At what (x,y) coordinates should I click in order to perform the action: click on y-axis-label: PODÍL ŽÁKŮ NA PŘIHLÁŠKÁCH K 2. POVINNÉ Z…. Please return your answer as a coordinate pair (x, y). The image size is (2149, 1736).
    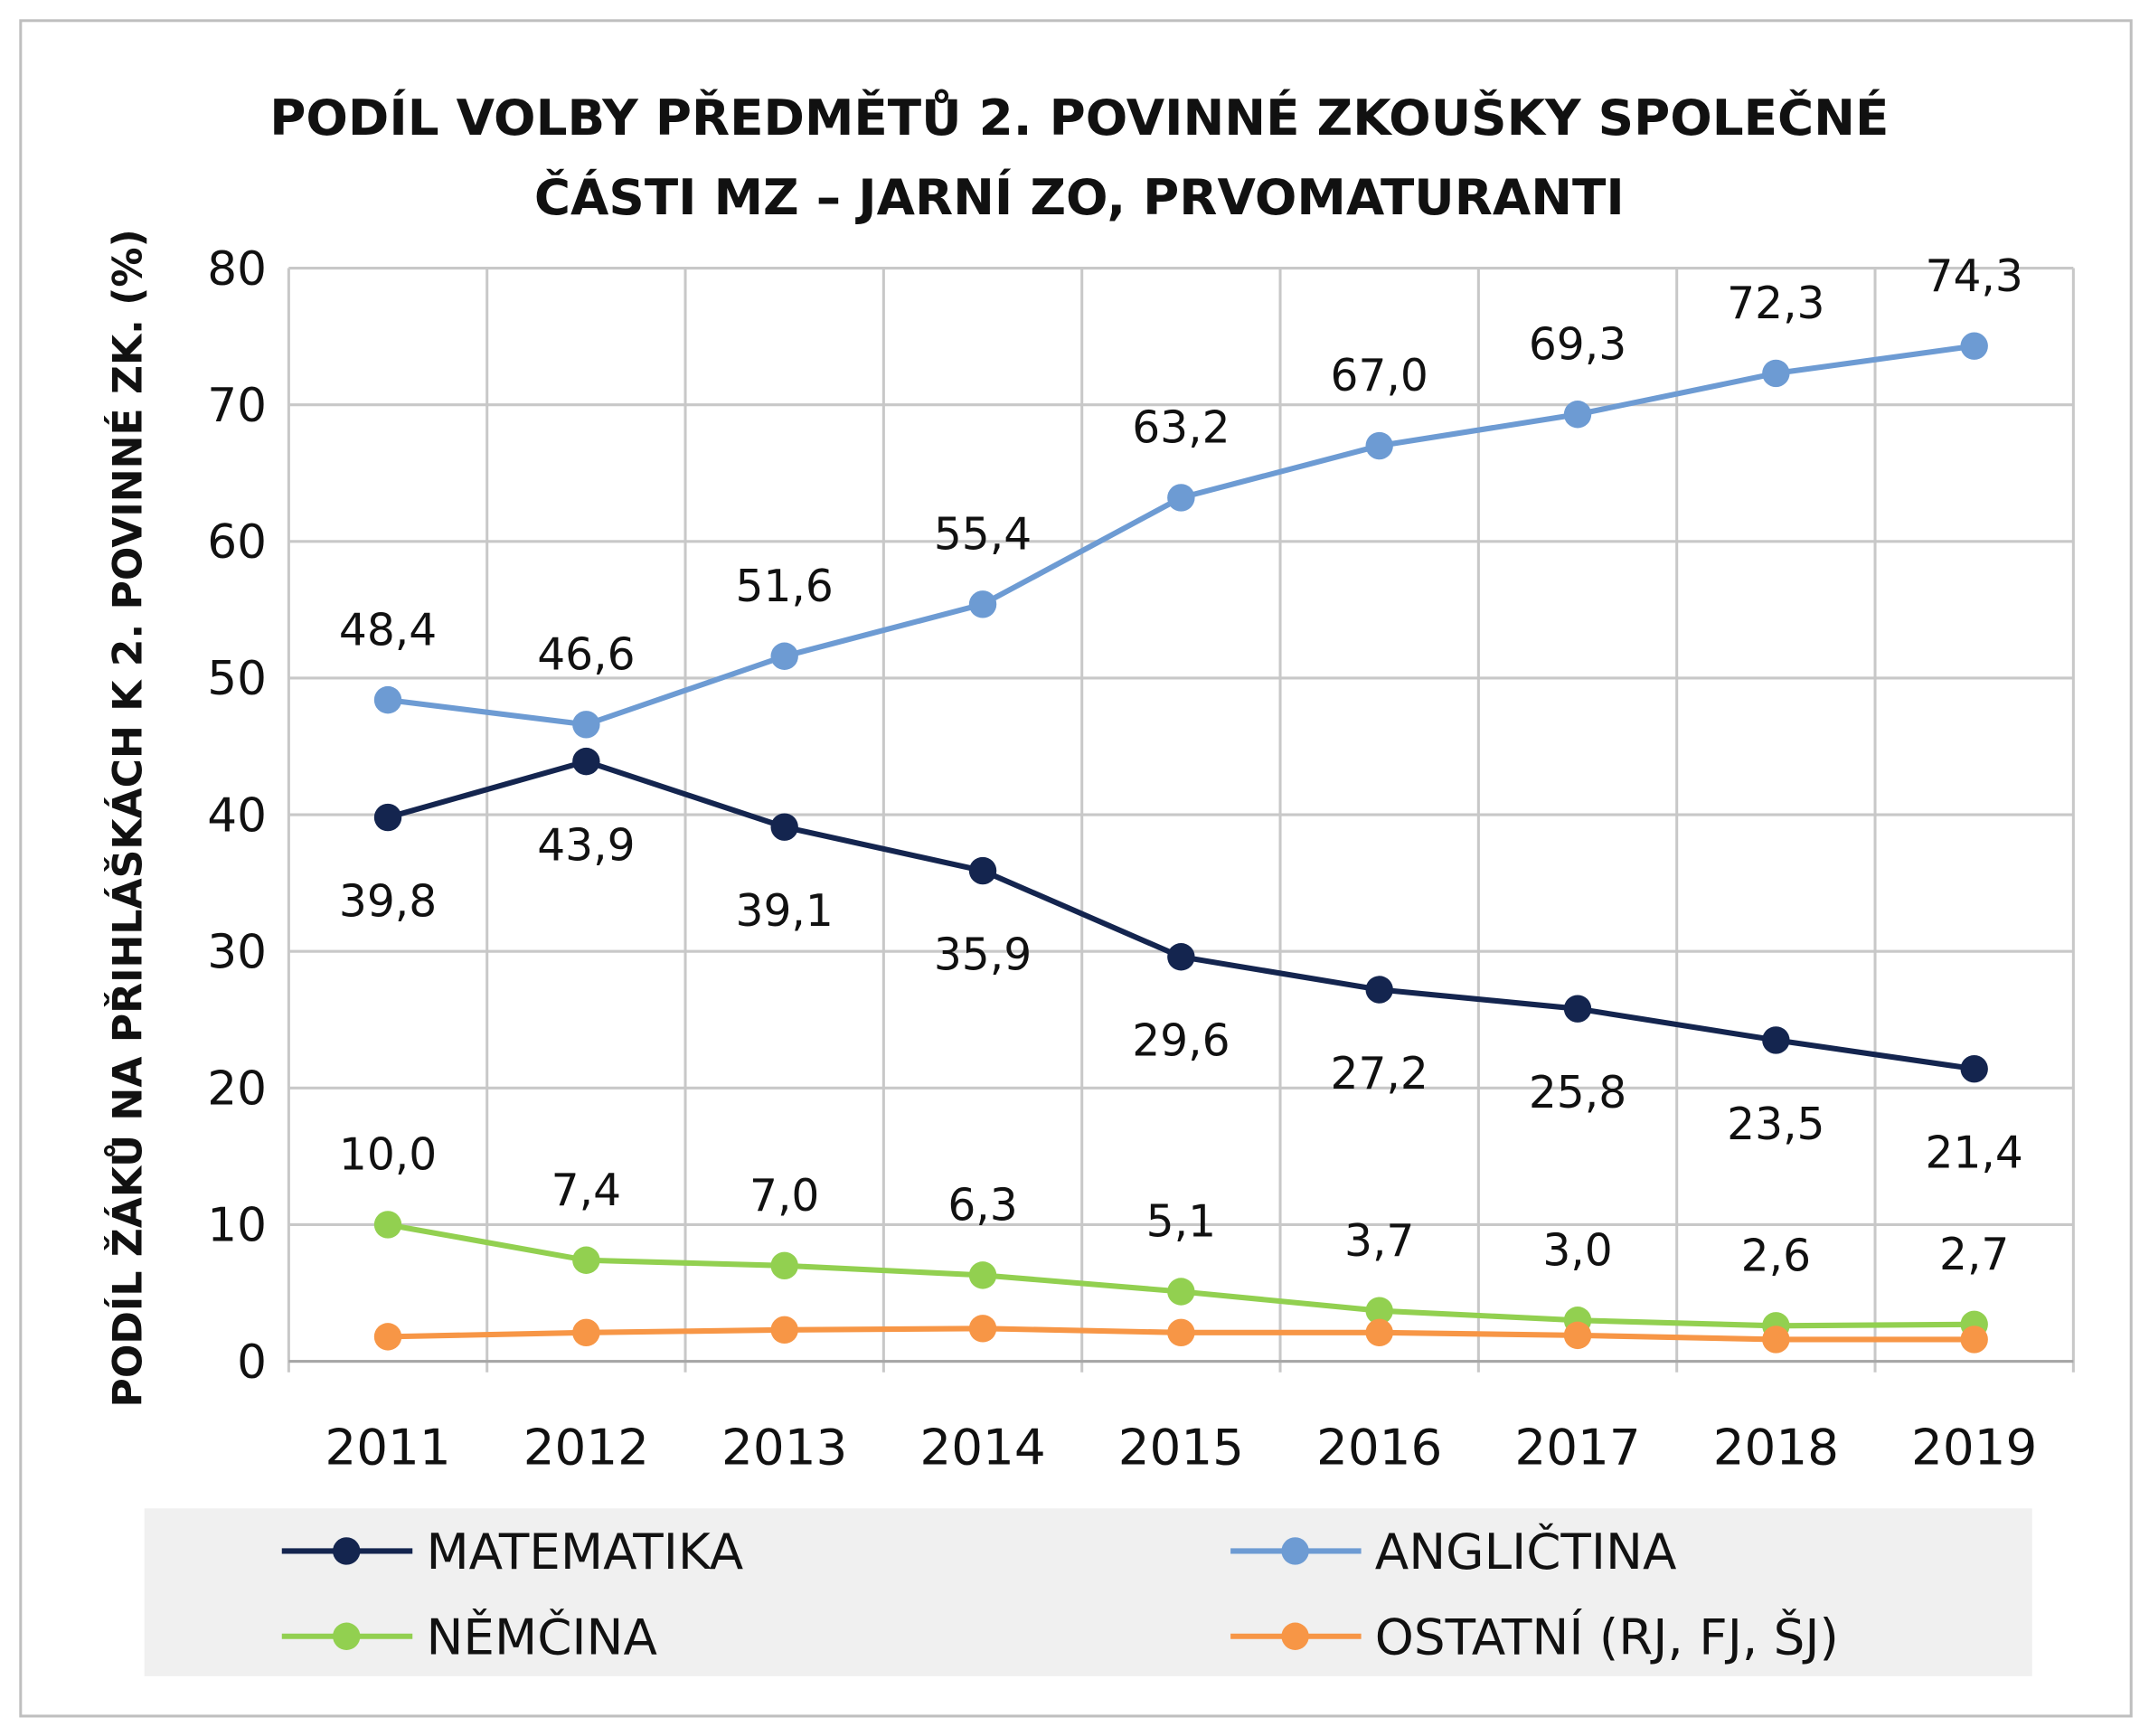
    Looking at the image, I should click on (128, 818).